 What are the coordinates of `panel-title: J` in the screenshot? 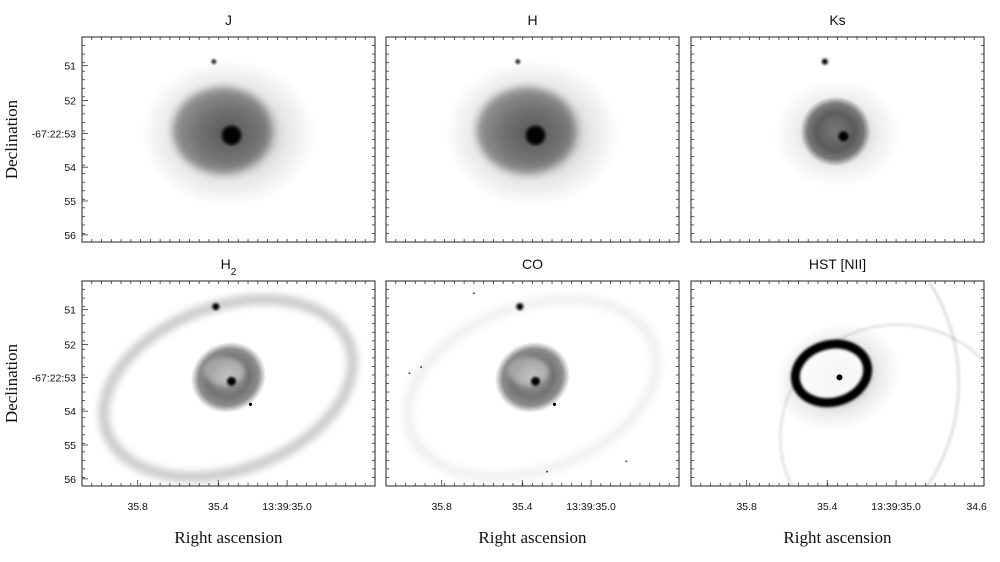 It's located at (228, 20).